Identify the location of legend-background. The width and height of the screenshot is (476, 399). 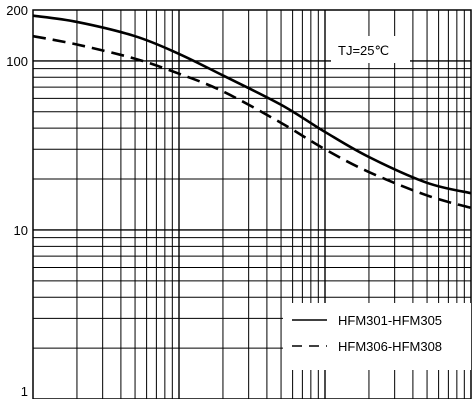
(377, 336).